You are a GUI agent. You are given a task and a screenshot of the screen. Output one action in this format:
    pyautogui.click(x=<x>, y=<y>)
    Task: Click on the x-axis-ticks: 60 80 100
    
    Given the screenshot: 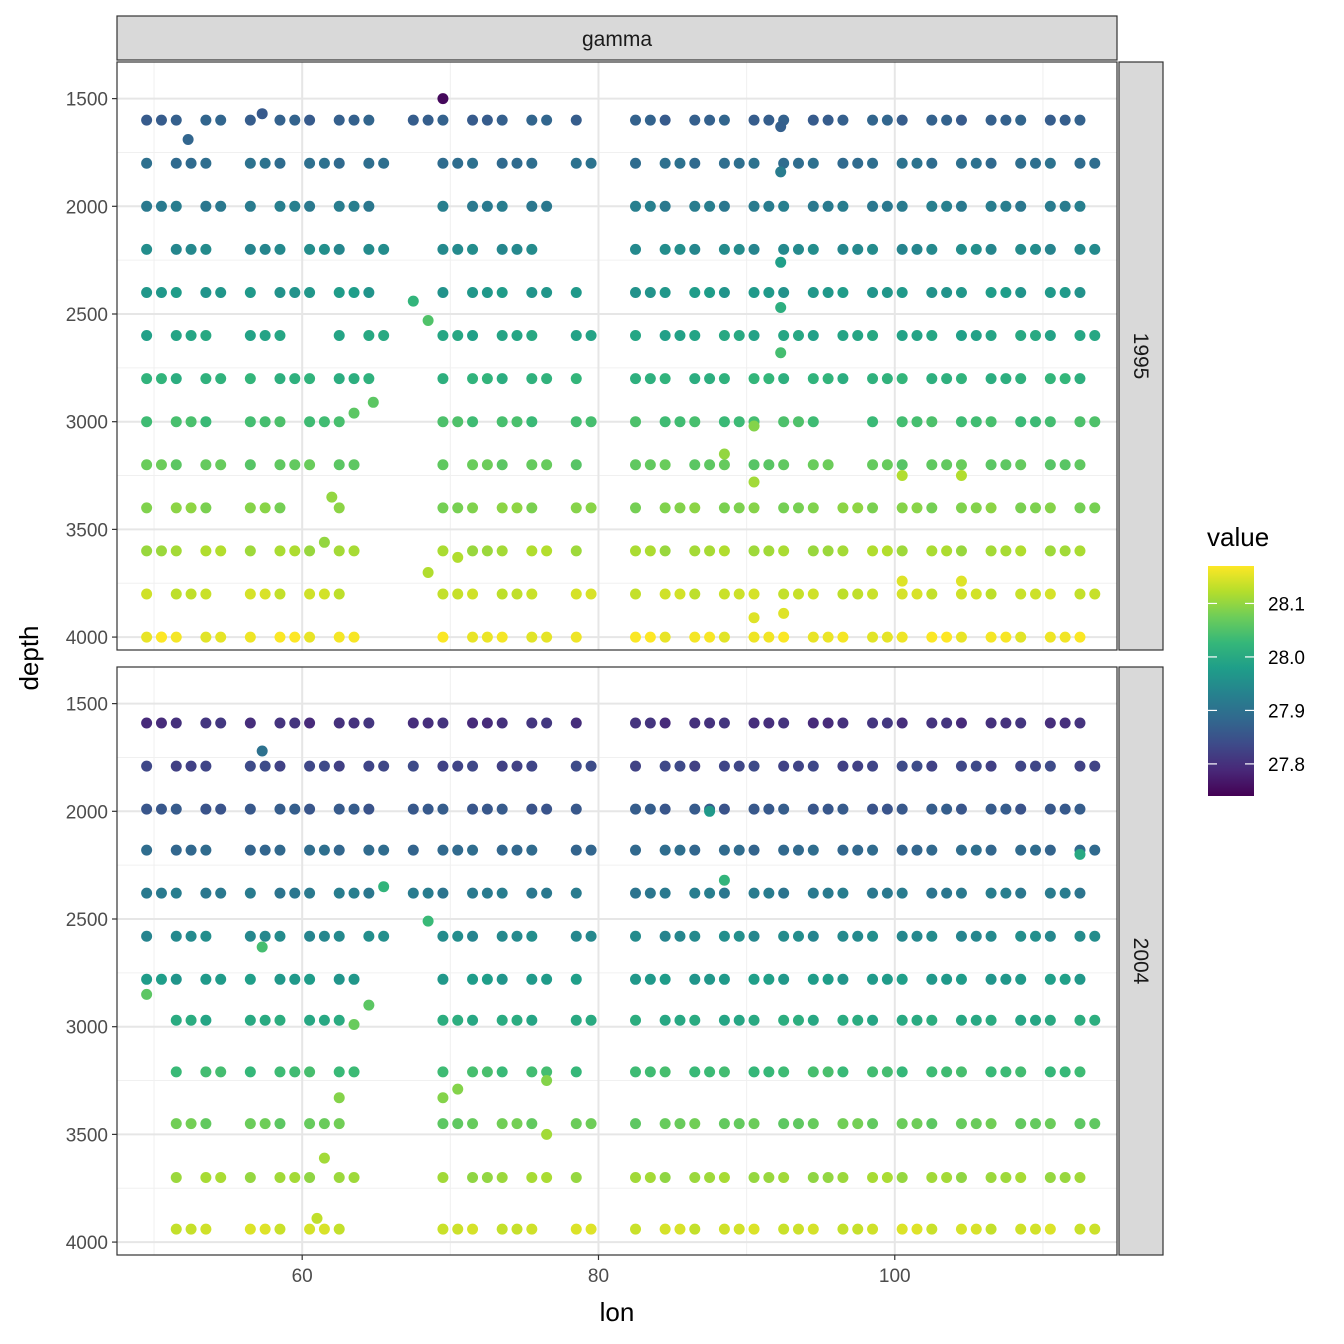 What is the action you would take?
    pyautogui.click(x=601, y=1271)
    